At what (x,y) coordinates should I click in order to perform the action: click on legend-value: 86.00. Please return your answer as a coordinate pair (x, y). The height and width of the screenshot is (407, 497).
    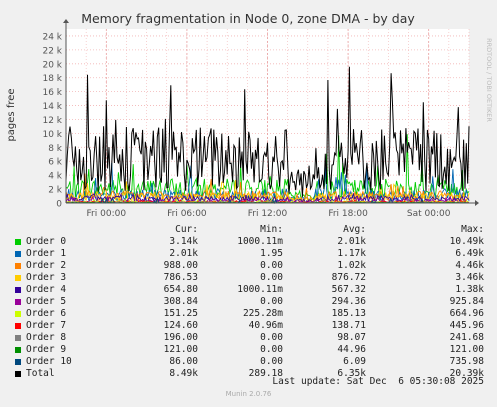
    Looking at the image, I should click on (183, 361).